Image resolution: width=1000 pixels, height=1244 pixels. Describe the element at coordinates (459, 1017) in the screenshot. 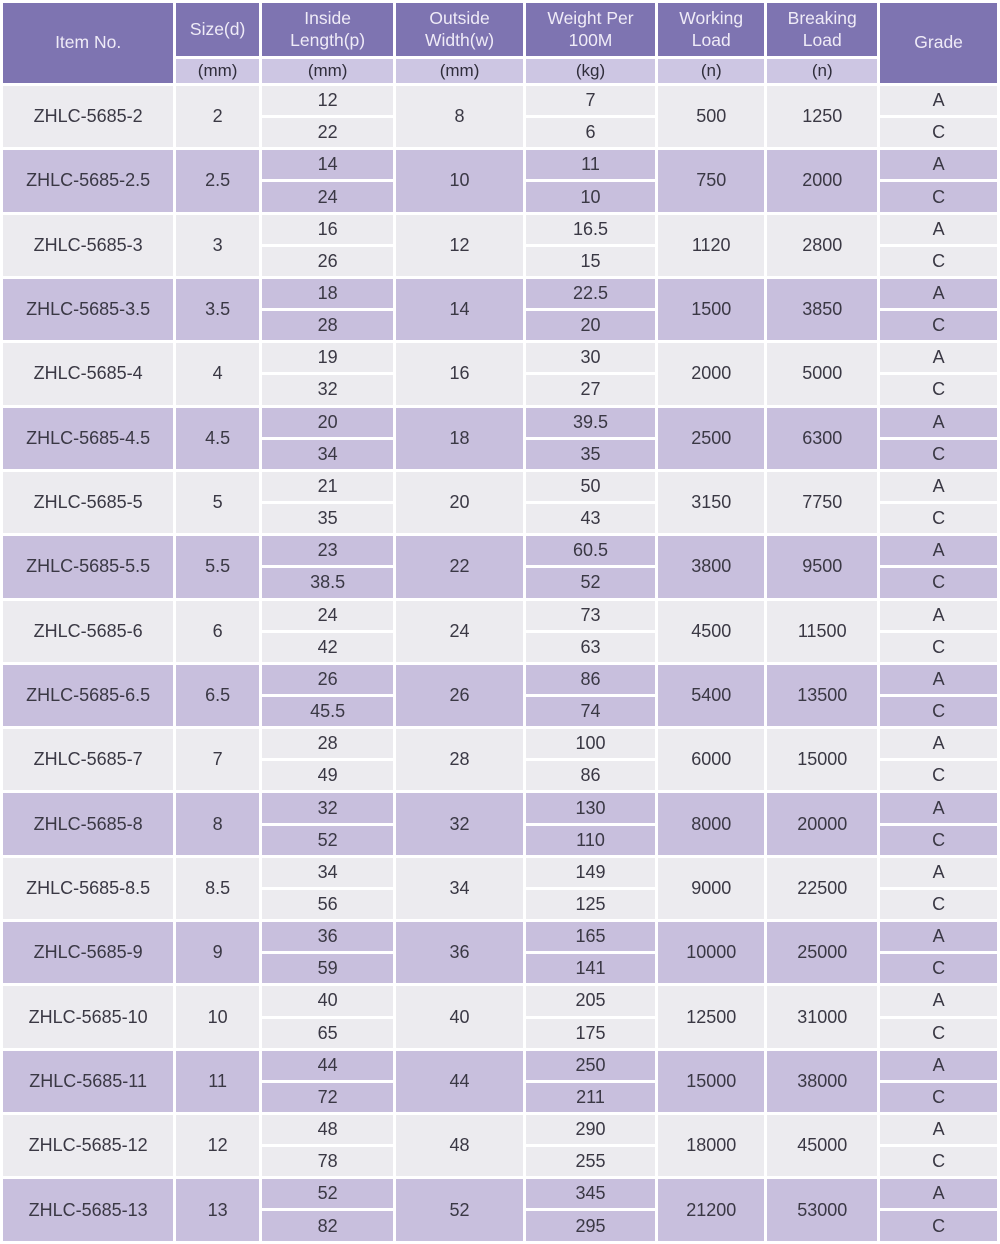

I see `outside-width-cell: 40` at that location.